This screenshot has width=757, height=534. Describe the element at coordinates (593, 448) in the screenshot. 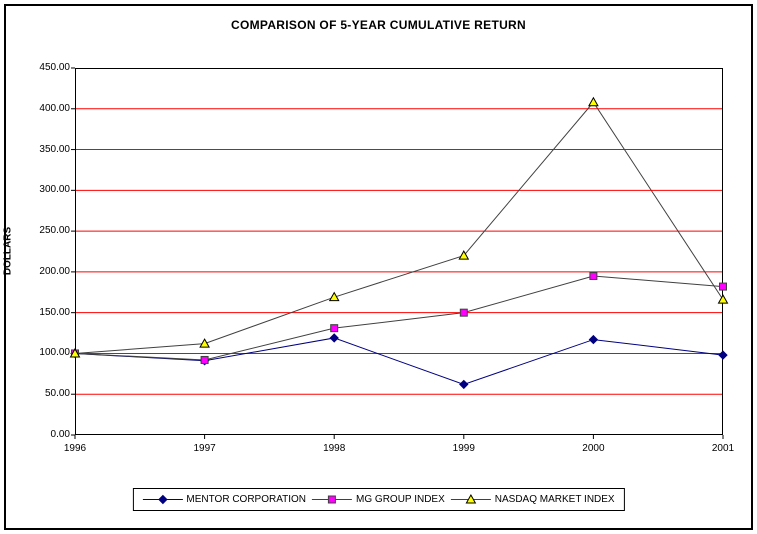

I see `x-tick-label: 2000` at that location.